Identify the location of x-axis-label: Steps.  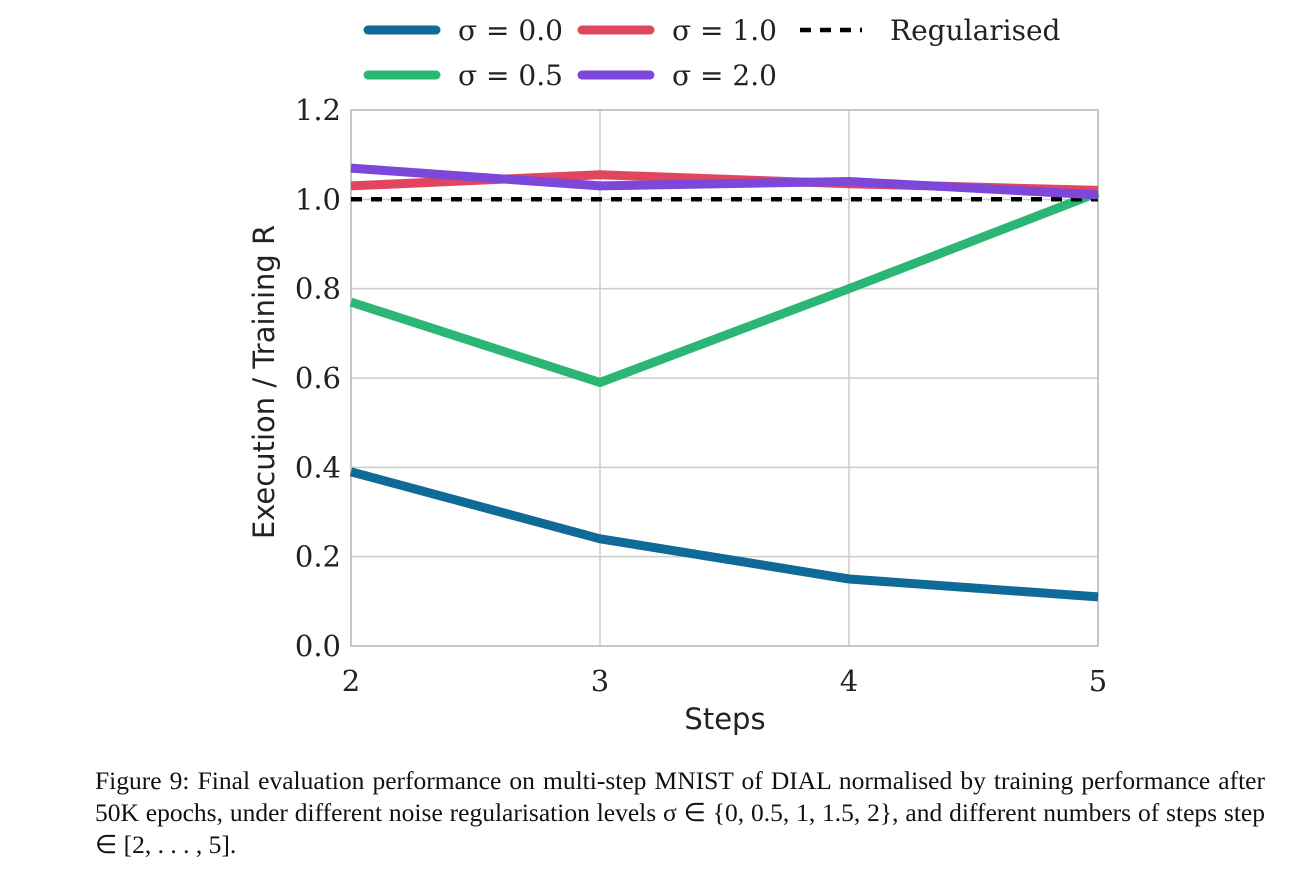
(724, 719).